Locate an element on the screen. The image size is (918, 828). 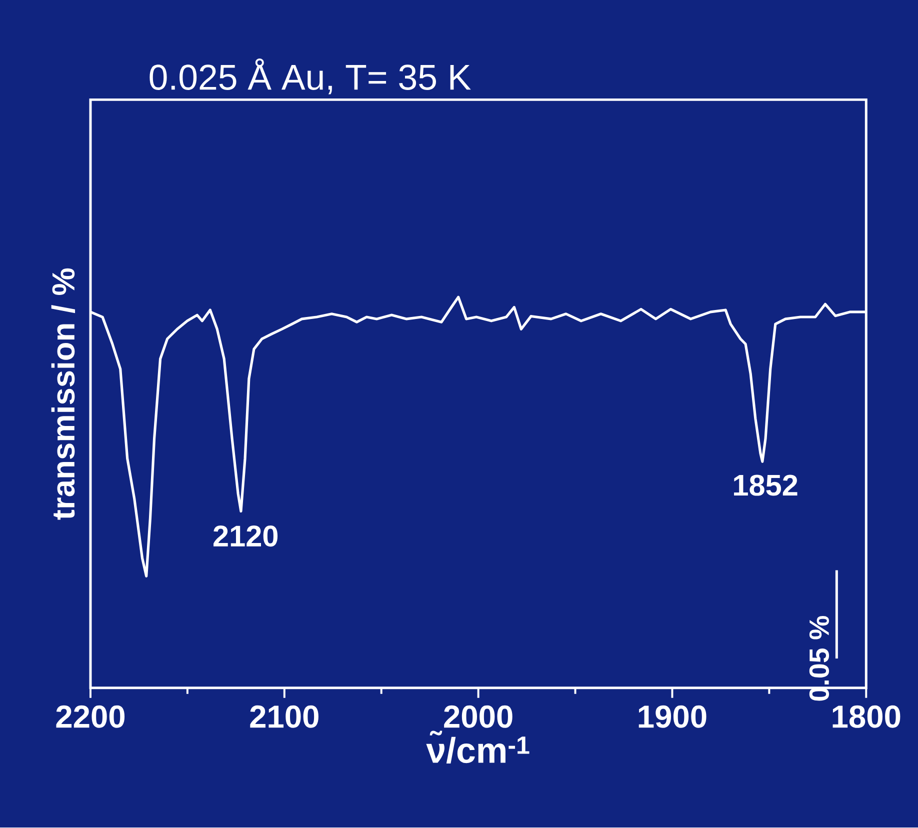
x-tick-label: 1900 is located at coordinates (672, 717).